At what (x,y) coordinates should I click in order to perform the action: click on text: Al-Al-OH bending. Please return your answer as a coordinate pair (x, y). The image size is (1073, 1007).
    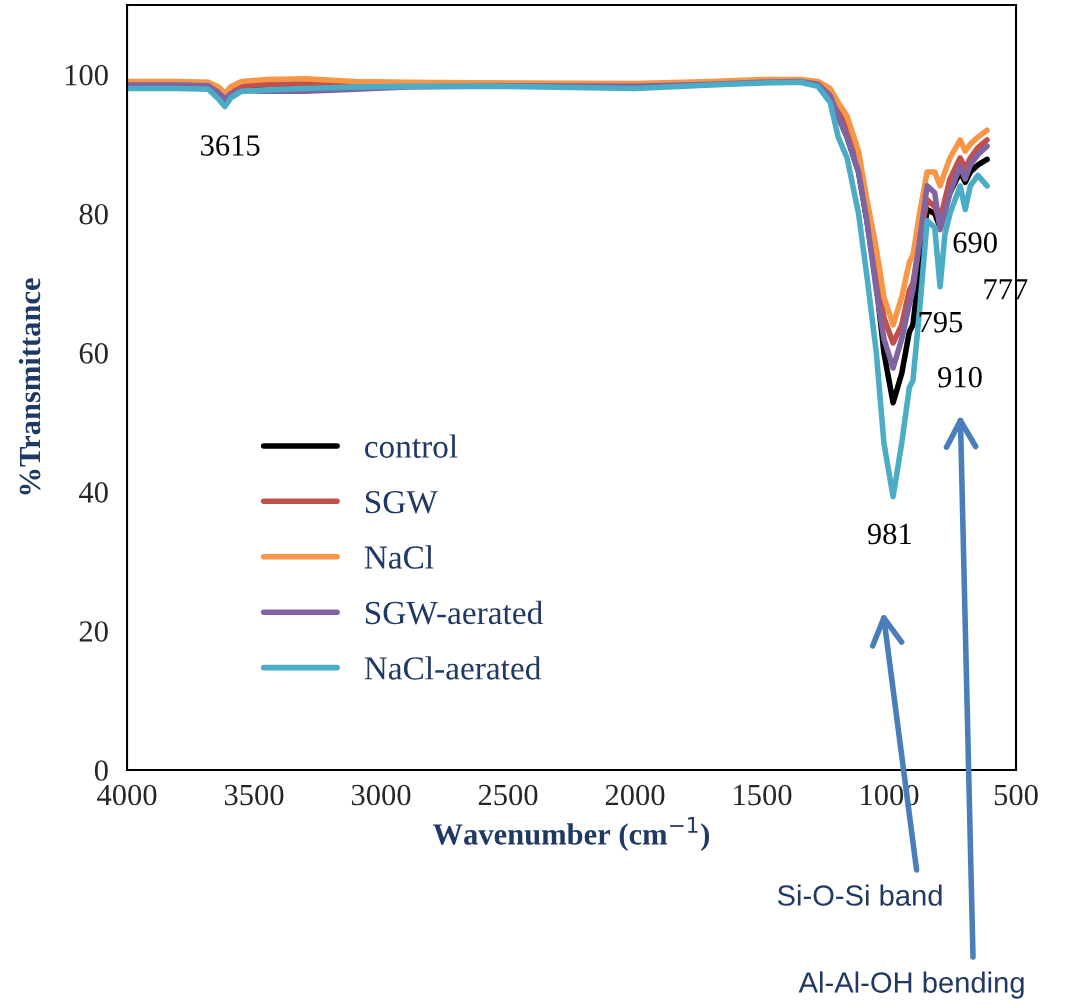
    Looking at the image, I should click on (911, 985).